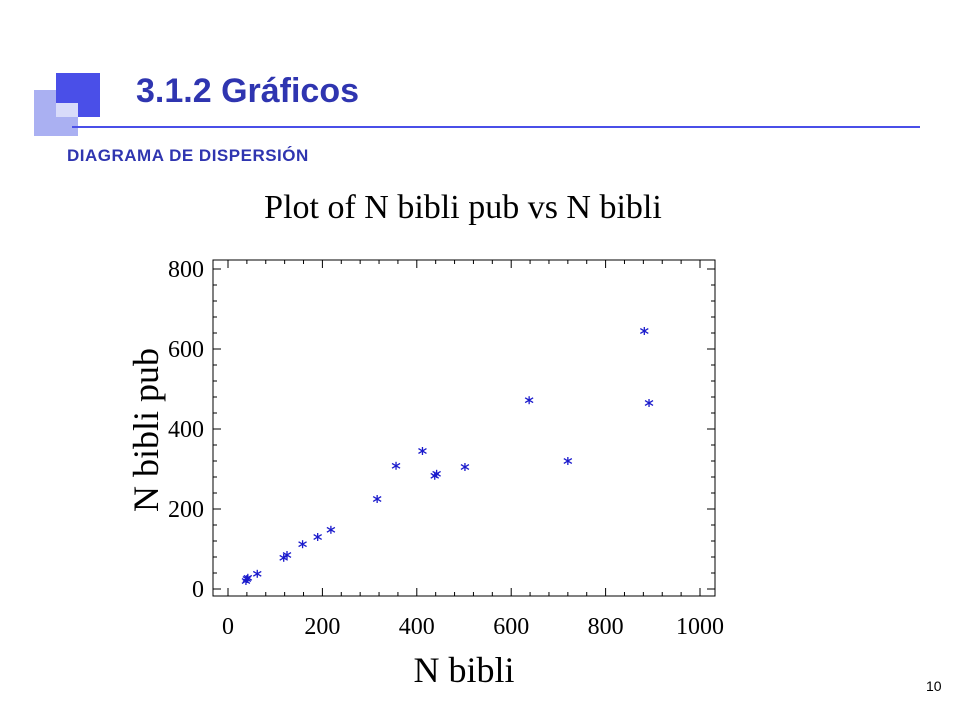  I want to click on x-tick-label: 600, so click(511, 627).